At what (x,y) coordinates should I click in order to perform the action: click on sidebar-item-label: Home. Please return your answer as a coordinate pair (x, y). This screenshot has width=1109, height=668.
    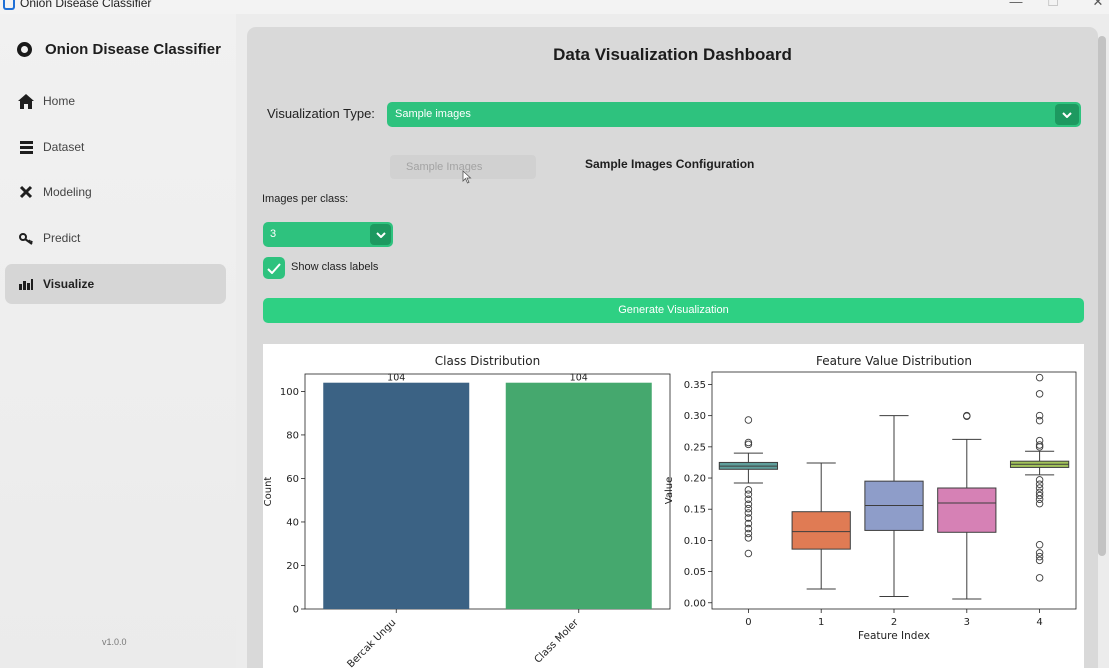
    Looking at the image, I should click on (59, 101).